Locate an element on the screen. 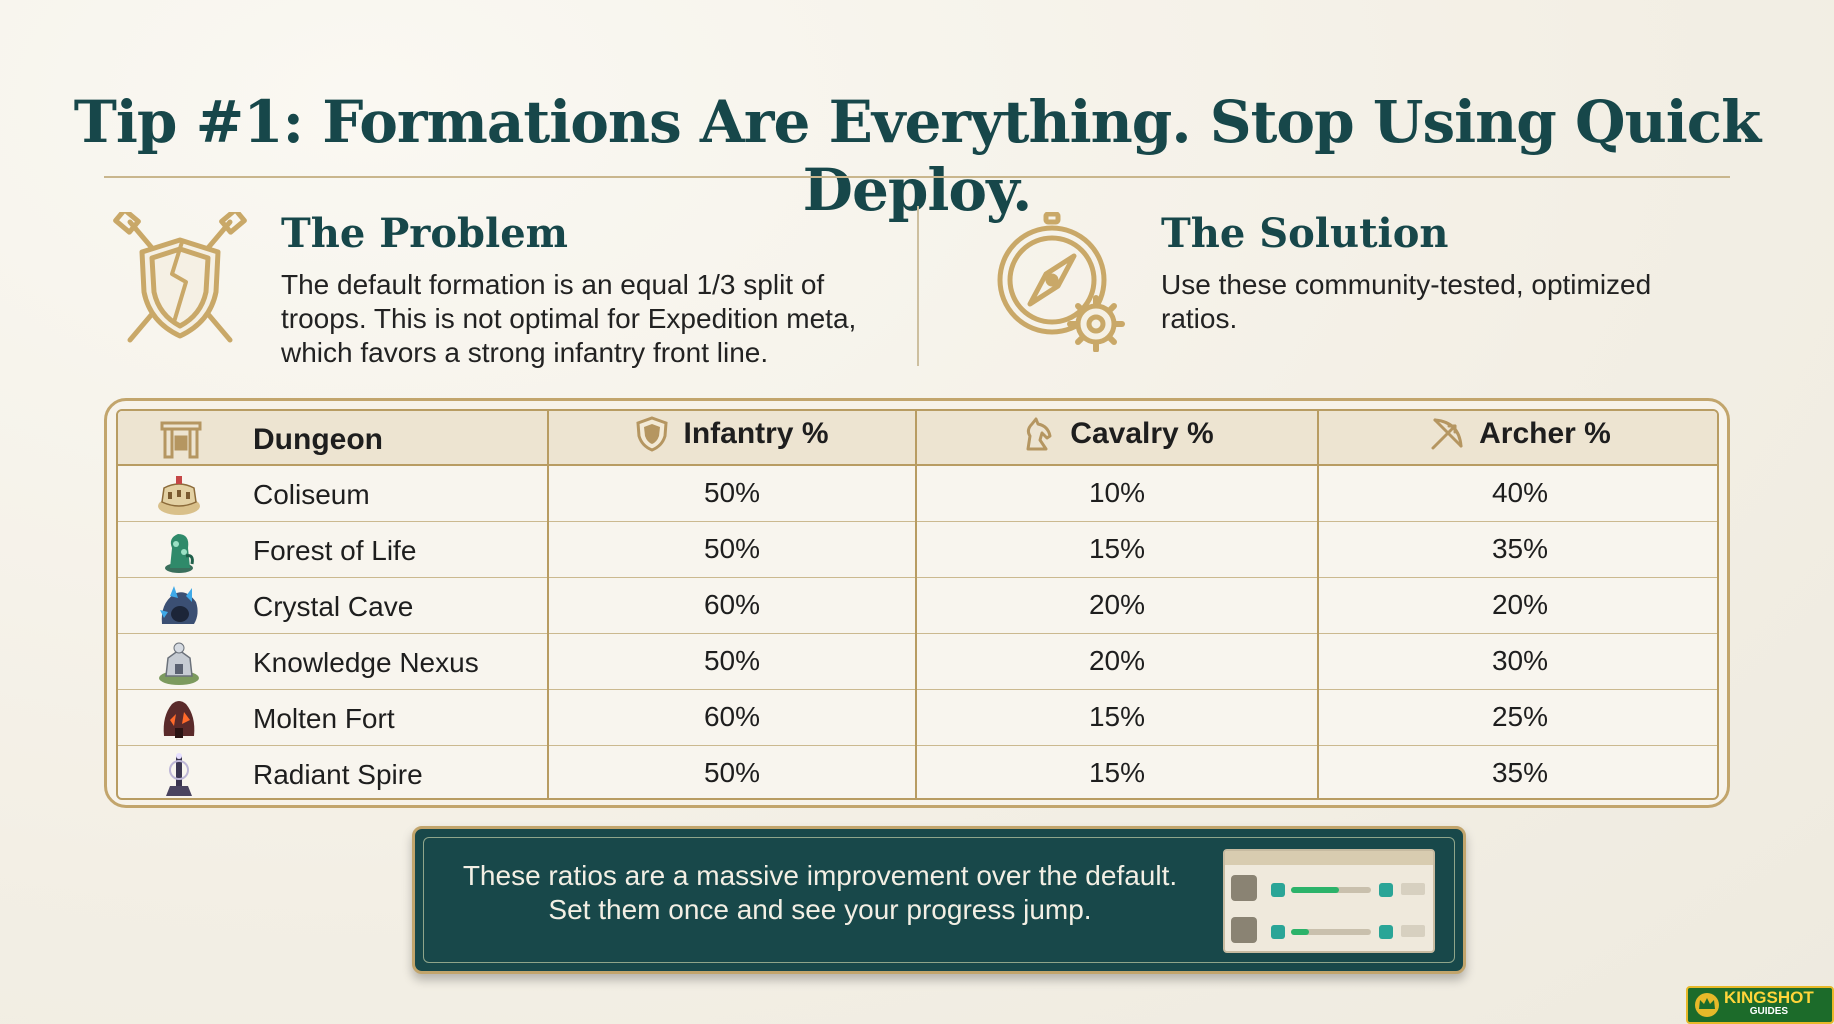  table-row: Radiant Spire 50% 15% 35% is located at coordinates (917, 771).